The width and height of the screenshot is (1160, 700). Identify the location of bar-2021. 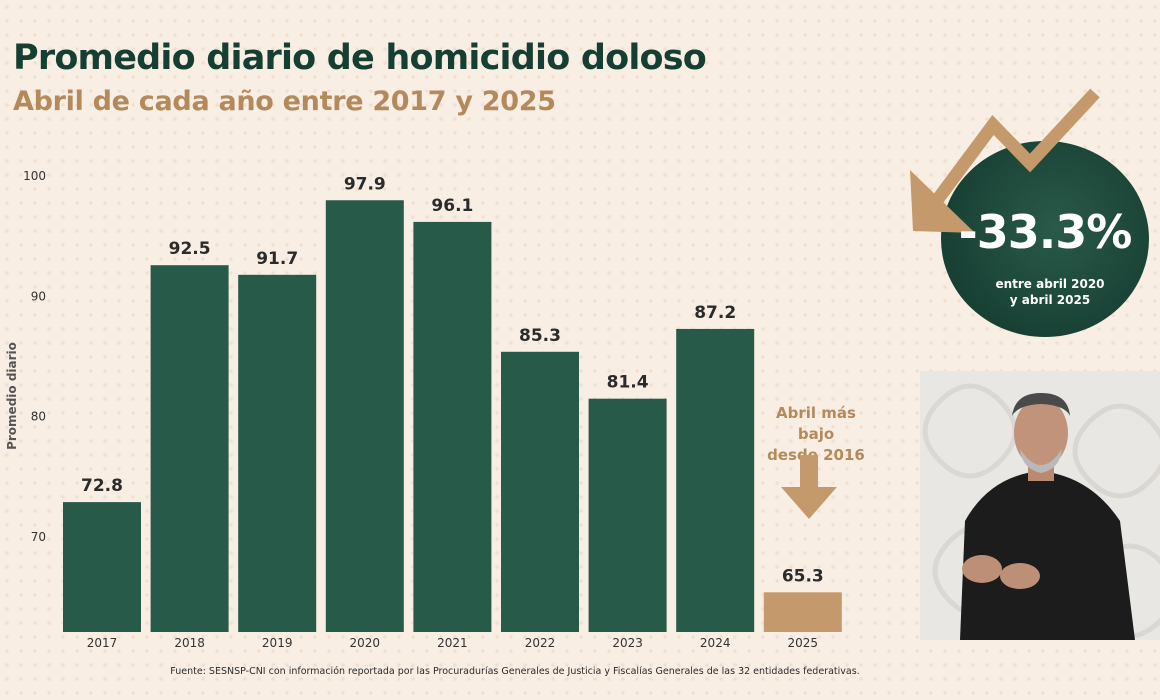
(452, 426).